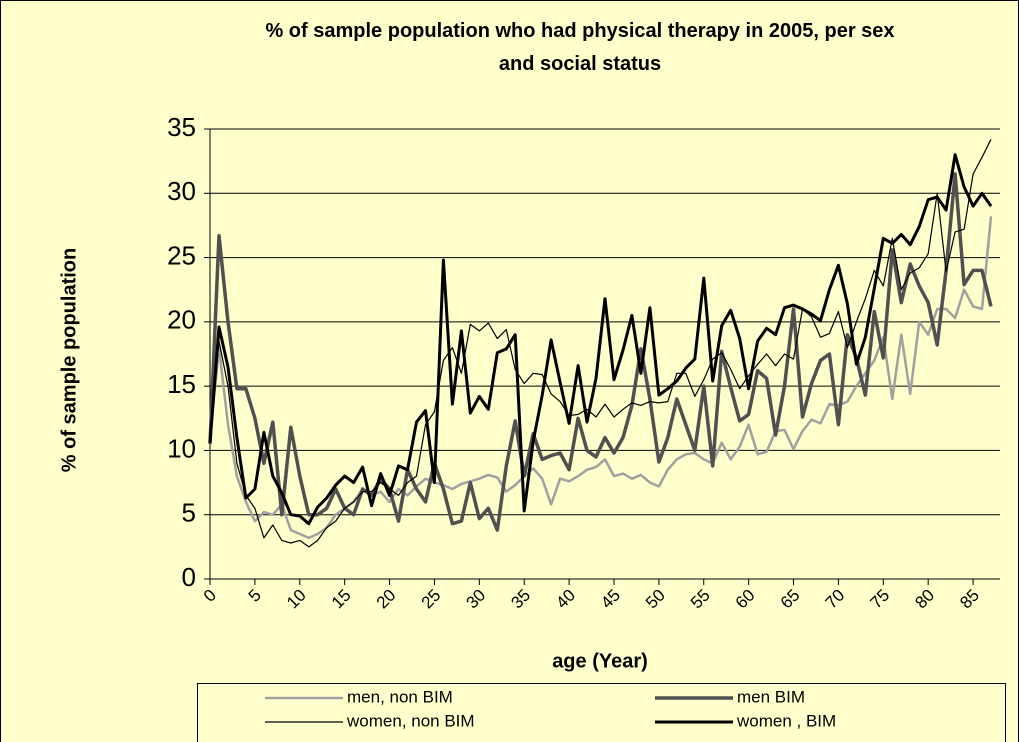 This screenshot has height=742, width=1019. I want to click on y-tick-label: 35, so click(181, 127).